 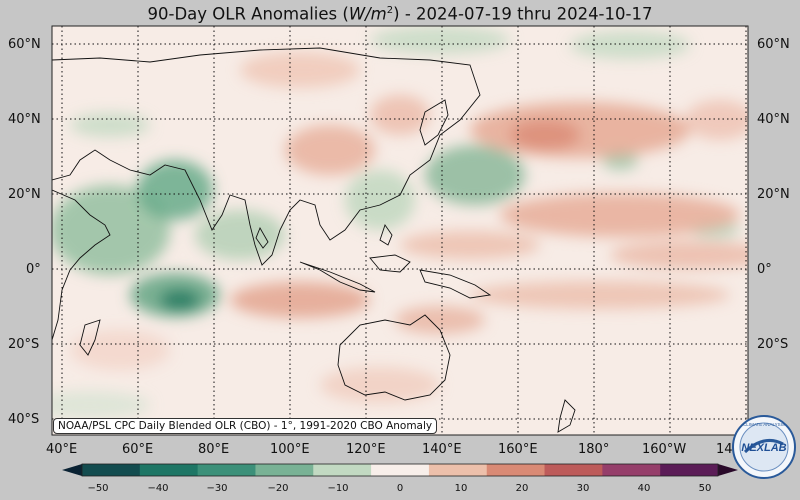 I want to click on lon-label-140w-partial: 14, so click(x=724, y=449).